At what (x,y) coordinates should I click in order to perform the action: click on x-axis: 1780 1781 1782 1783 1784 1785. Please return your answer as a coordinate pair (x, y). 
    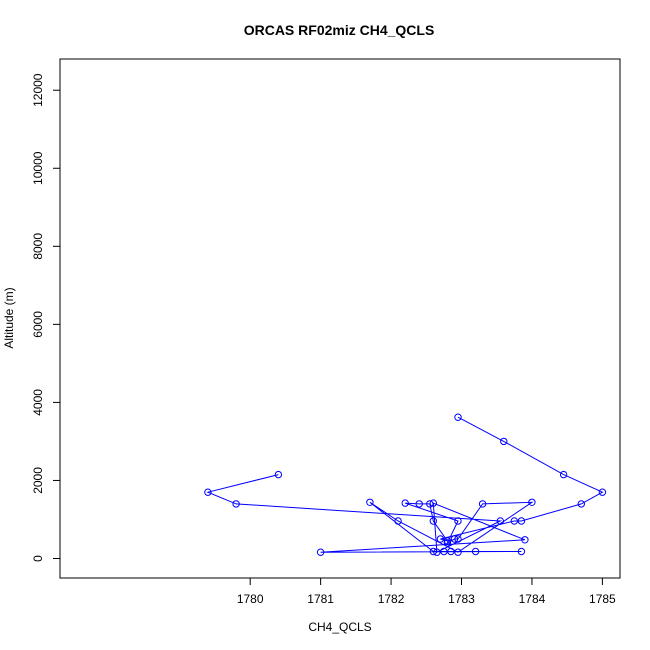
    Looking at the image, I should click on (426, 592).